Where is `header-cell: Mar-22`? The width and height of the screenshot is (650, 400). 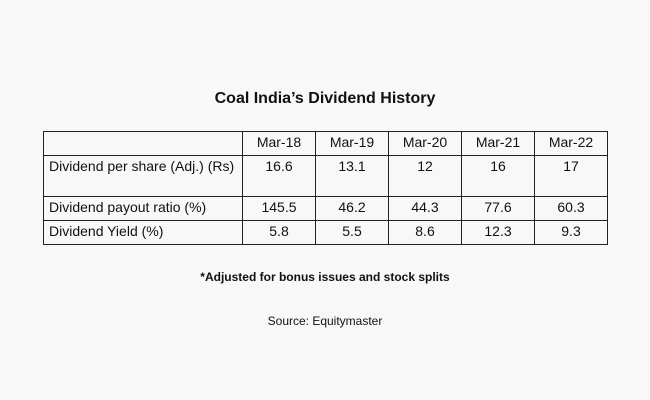 header-cell: Mar-22 is located at coordinates (571, 143).